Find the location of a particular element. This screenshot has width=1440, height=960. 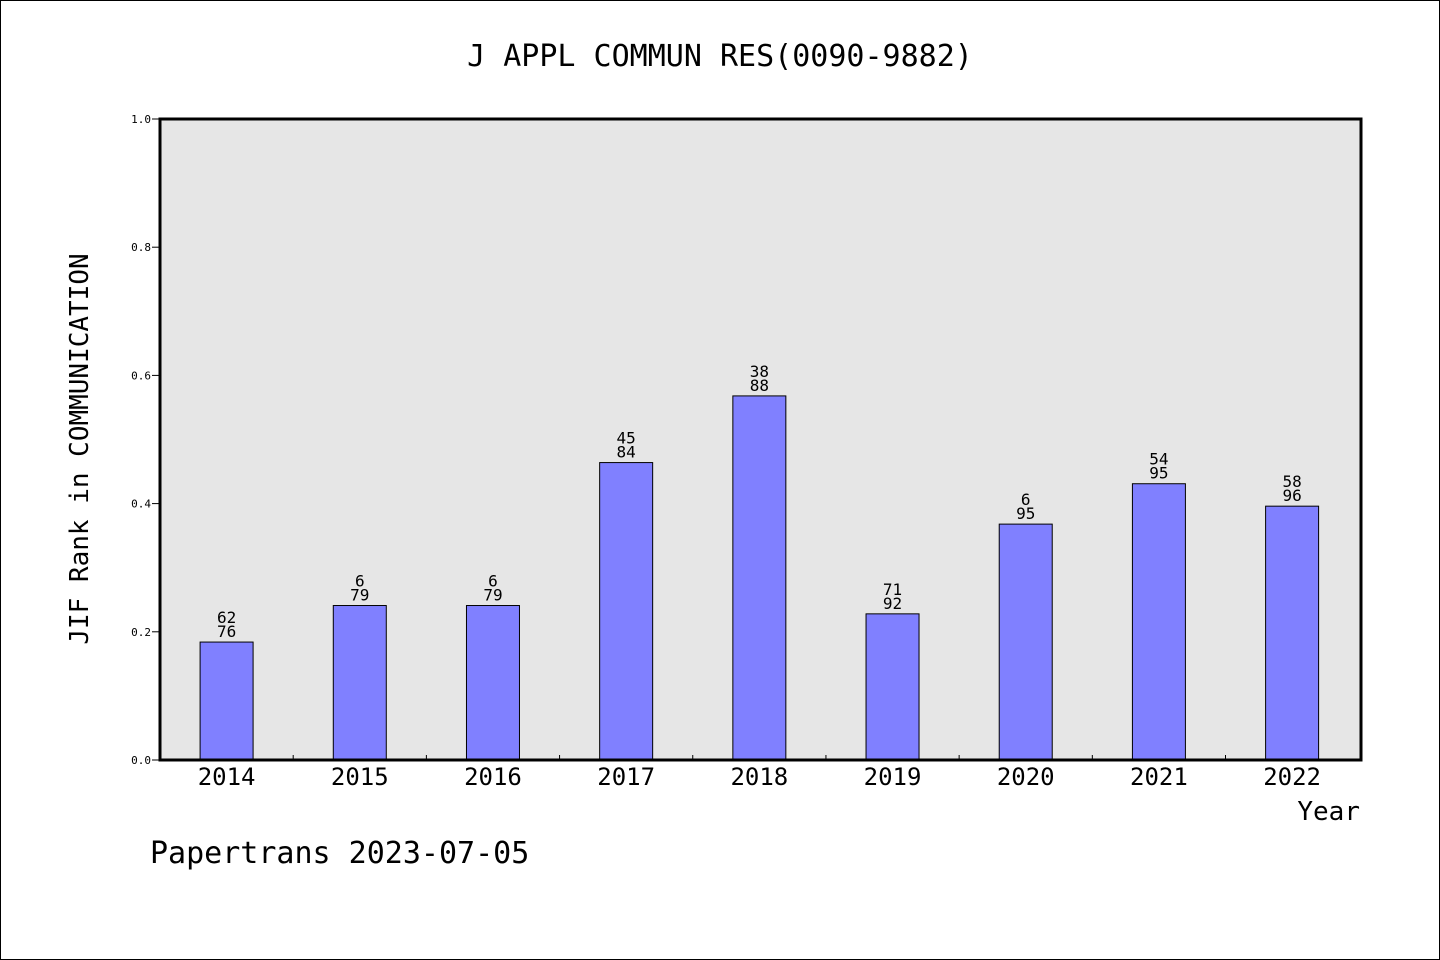

chart-title: J APPL COMMUN RES(0090-9882) is located at coordinates (720, 56).